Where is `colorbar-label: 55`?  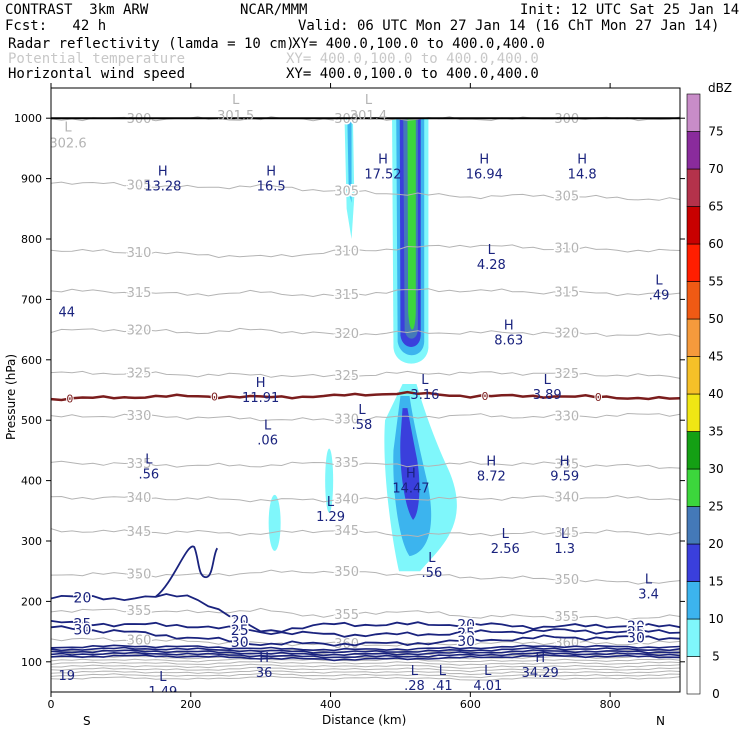 colorbar-label: 55 is located at coordinates (715, 282).